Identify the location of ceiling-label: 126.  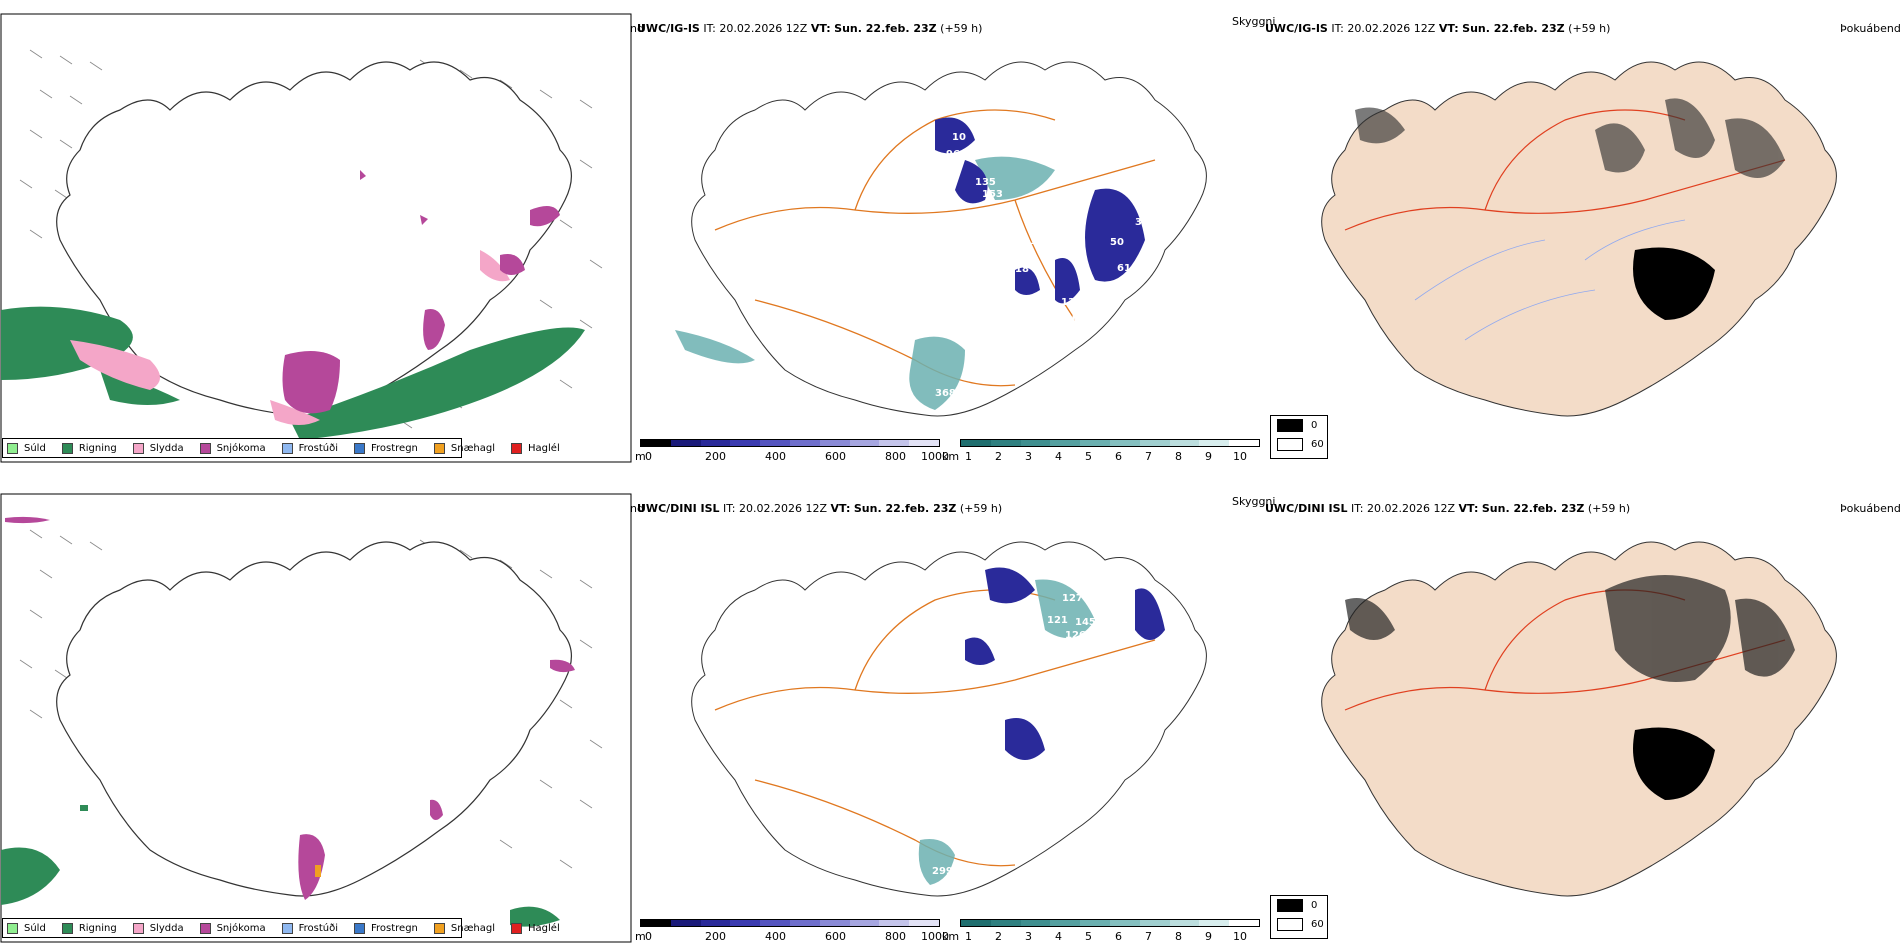
(1075, 635).